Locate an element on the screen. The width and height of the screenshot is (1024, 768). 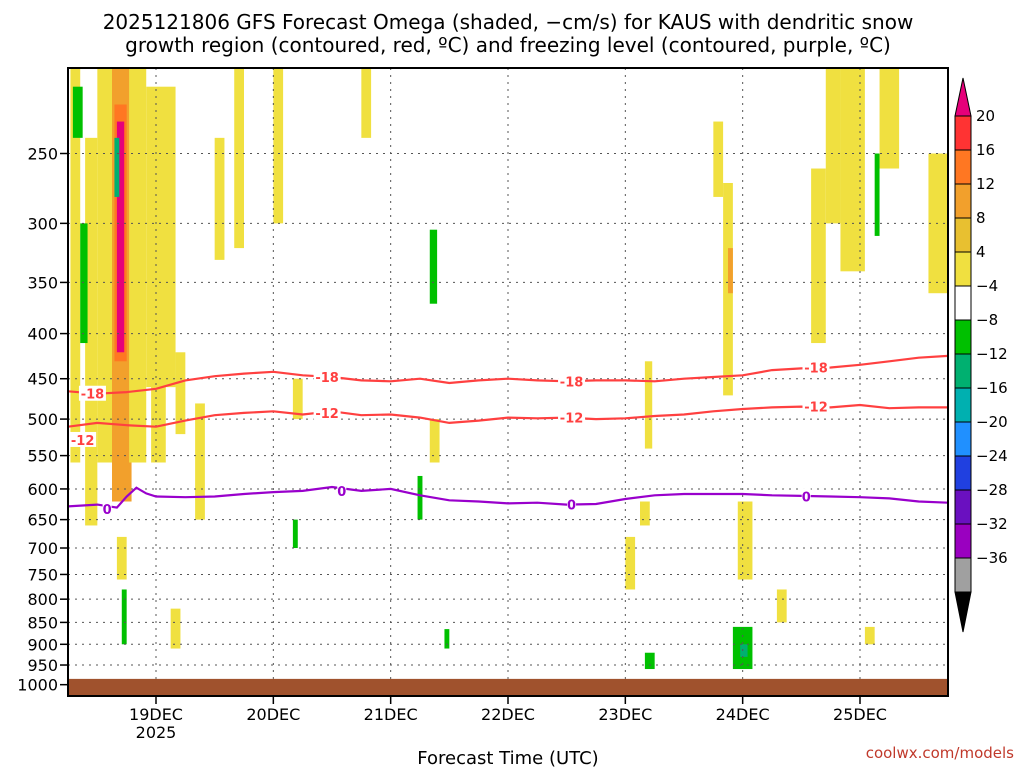
colorbar-label-11: −28 is located at coordinates (992, 490).